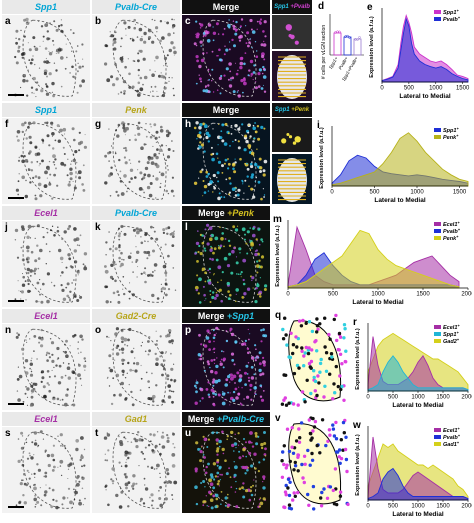 Image resolution: width=474 pixels, height=523 pixels. I want to click on region-outline, so click(229, 367).